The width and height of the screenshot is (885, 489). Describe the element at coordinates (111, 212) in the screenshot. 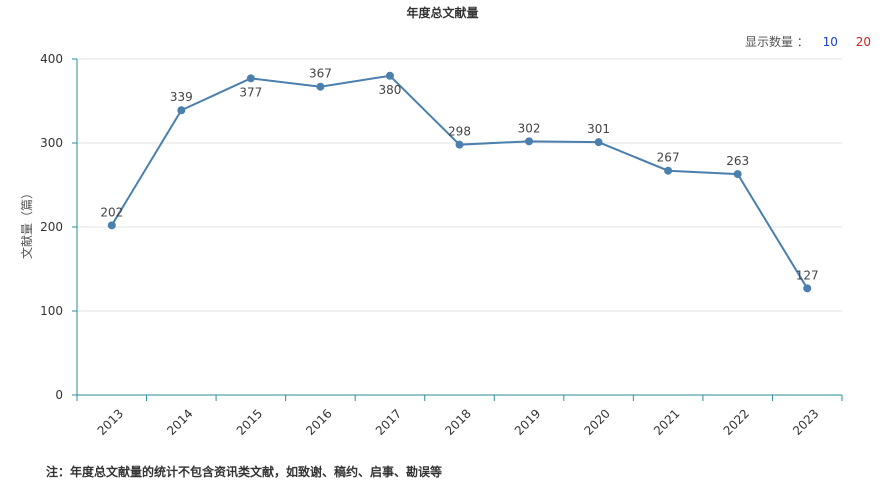

I see `data-label: 202` at that location.